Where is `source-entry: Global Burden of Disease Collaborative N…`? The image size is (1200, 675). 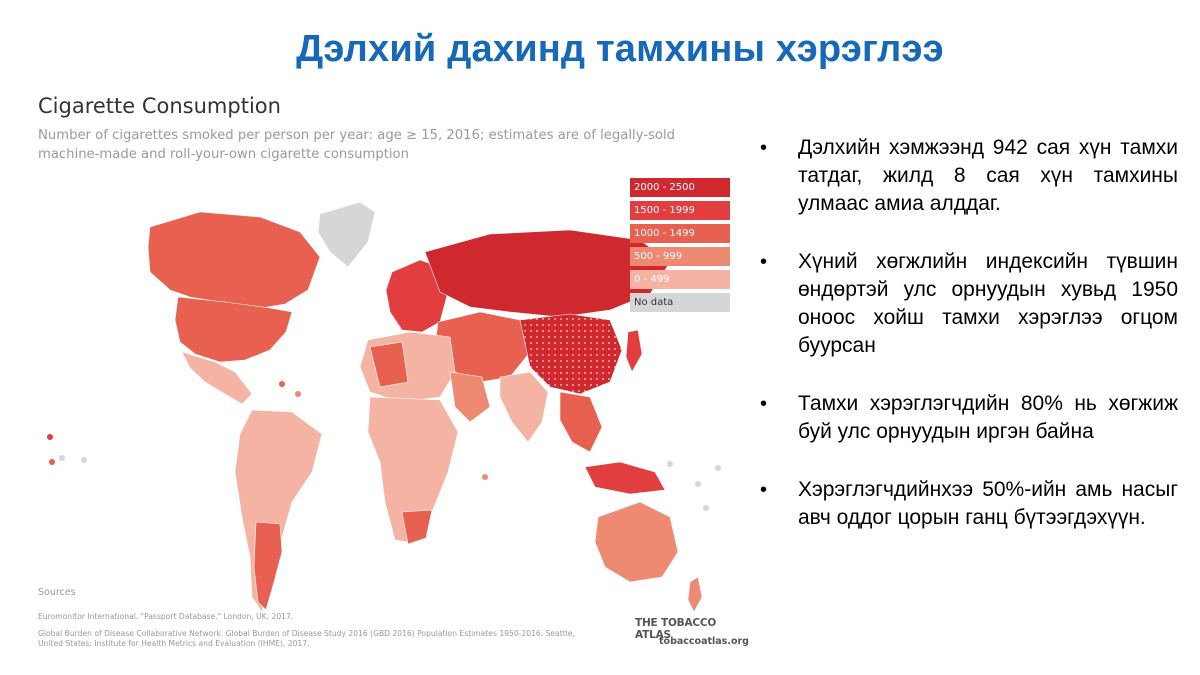 source-entry: Global Burden of Disease Collaborative N… is located at coordinates (306, 638).